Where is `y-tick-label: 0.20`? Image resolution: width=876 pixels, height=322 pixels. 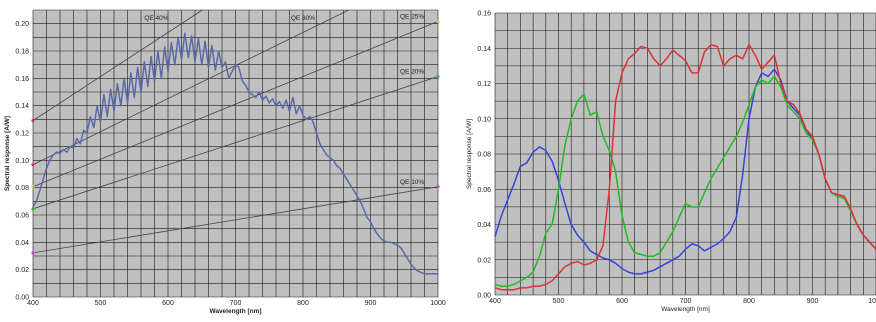
y-tick-label: 0.20 is located at coordinates (22, 24).